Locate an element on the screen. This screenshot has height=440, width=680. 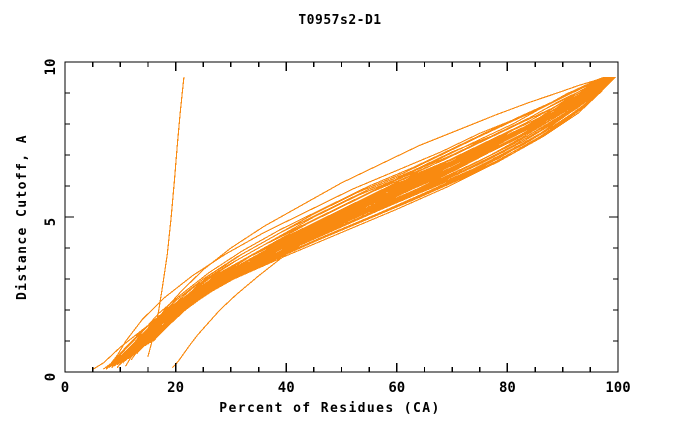
y-tick-label: 5 is located at coordinates (51, 222).